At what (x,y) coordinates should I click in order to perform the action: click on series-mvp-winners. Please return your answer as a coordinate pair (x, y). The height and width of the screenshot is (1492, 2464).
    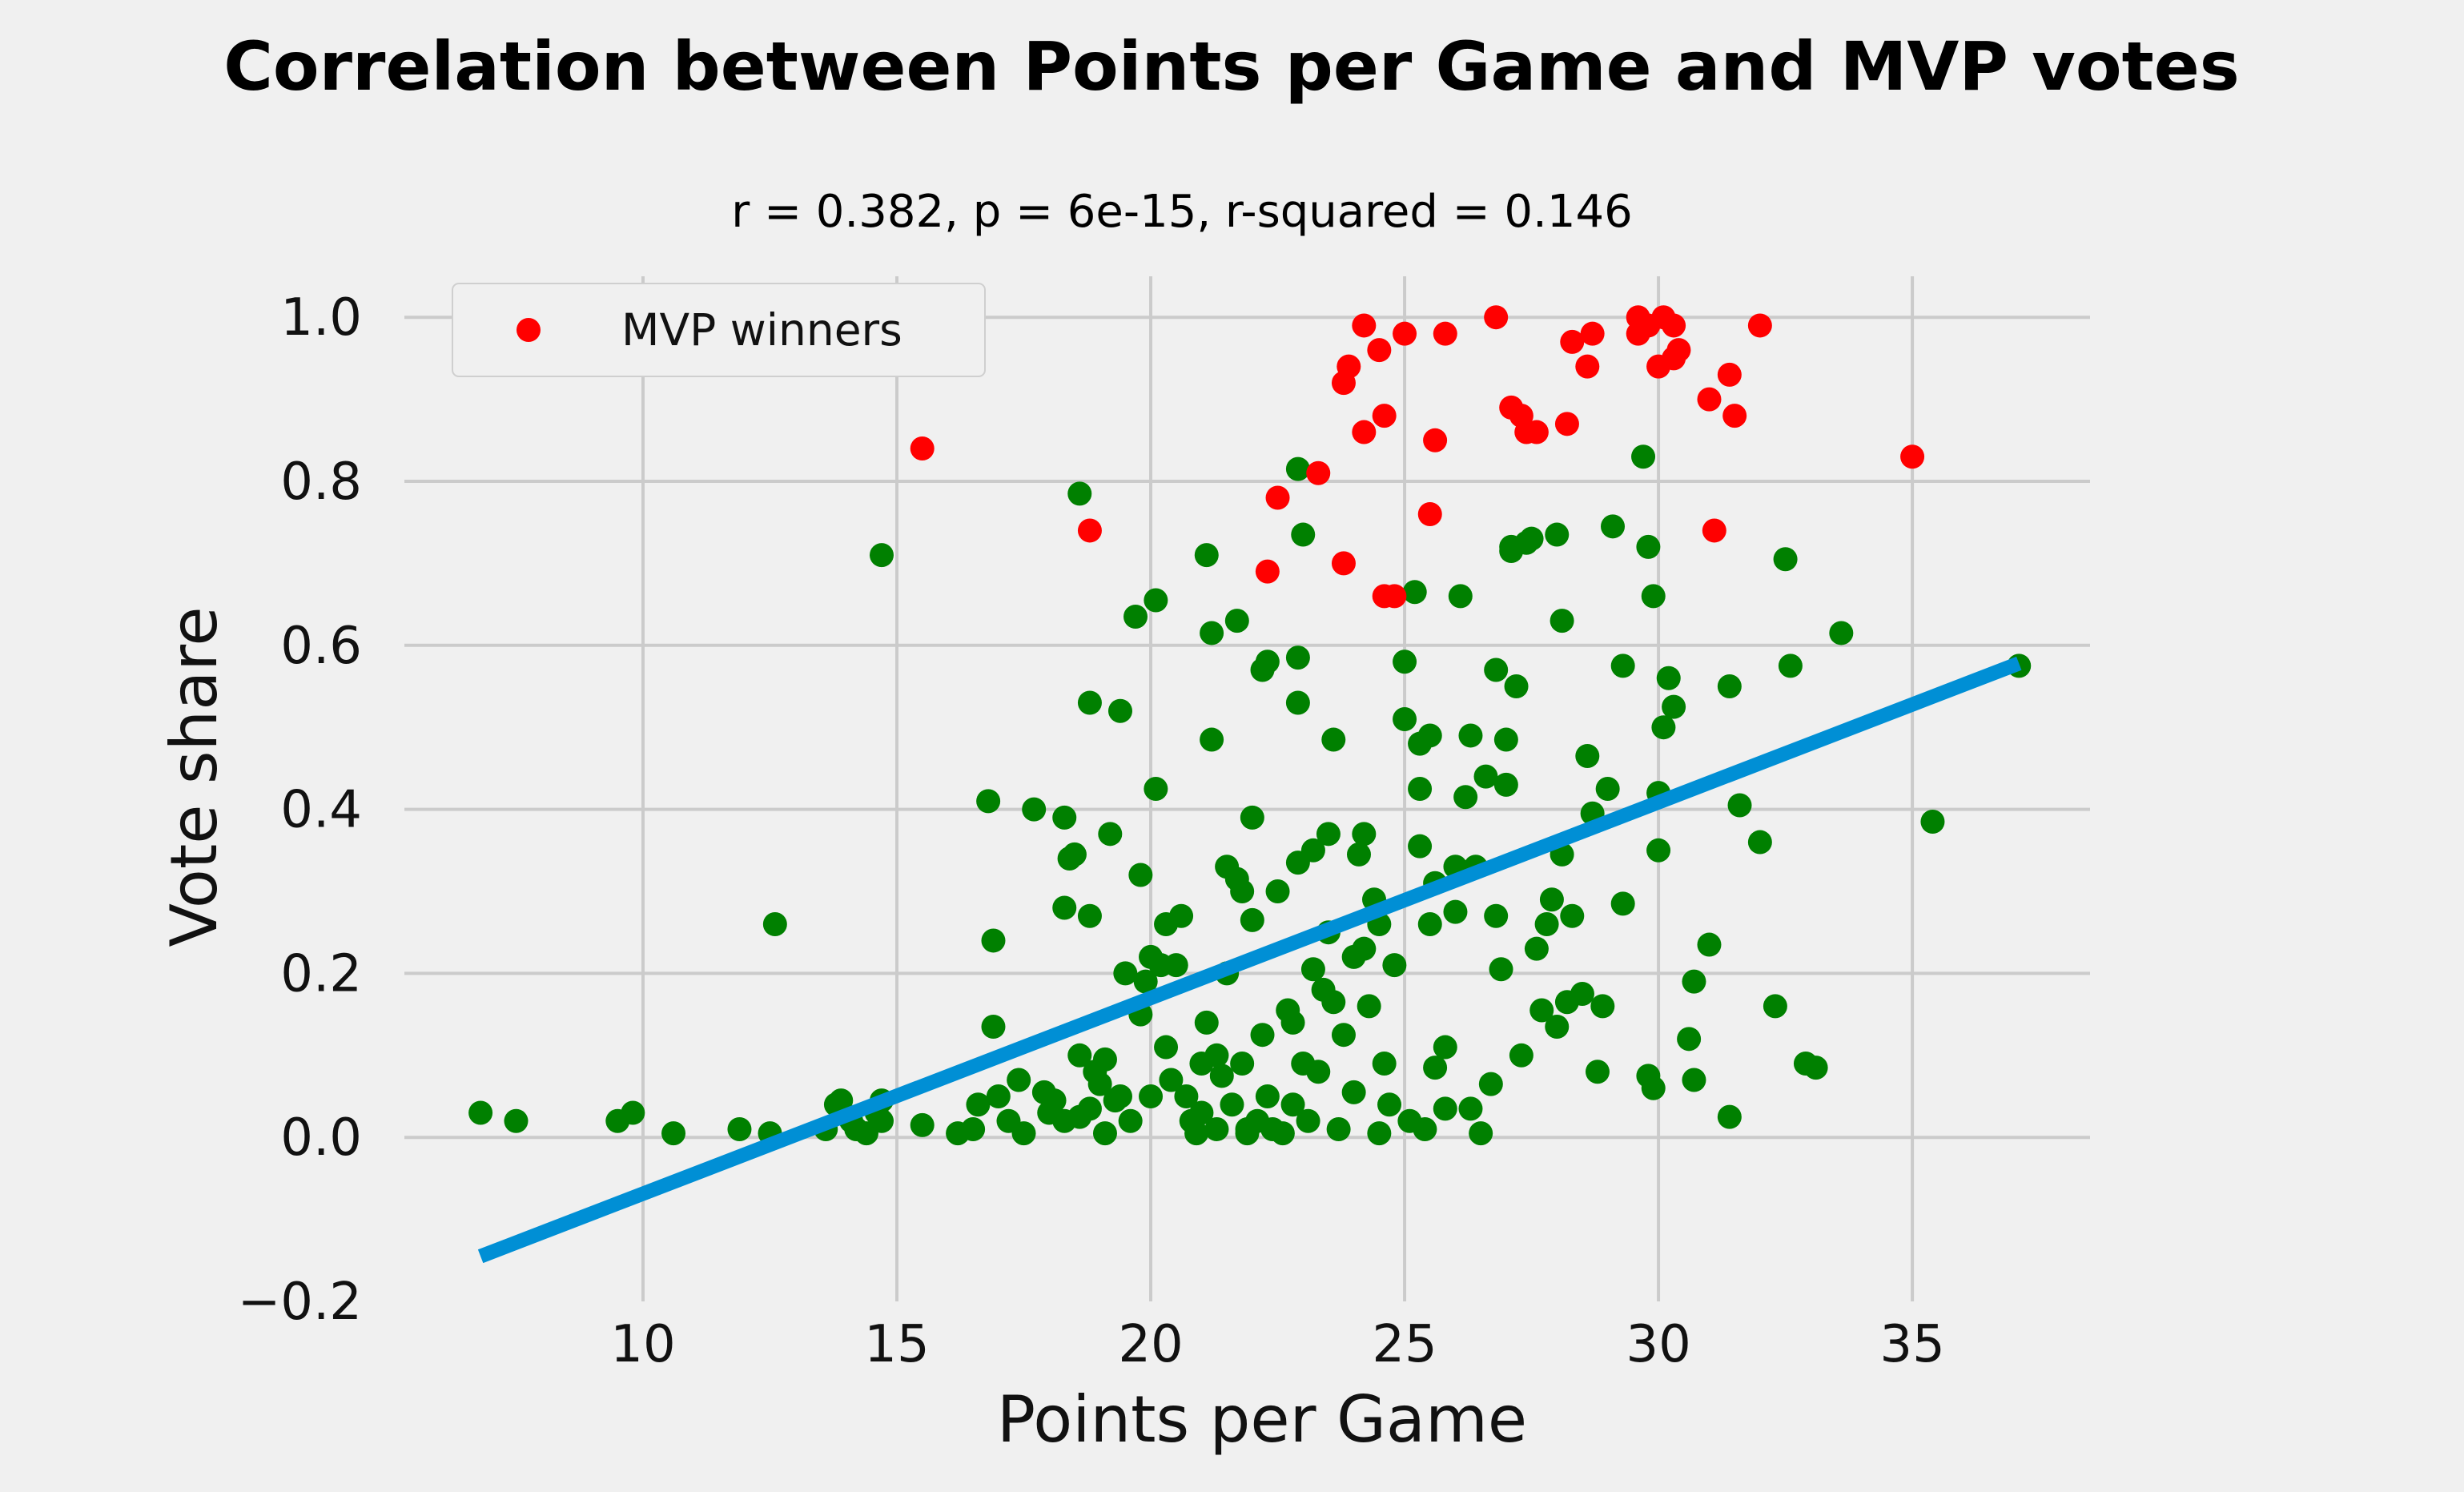
    Looking at the image, I should click on (1417, 457).